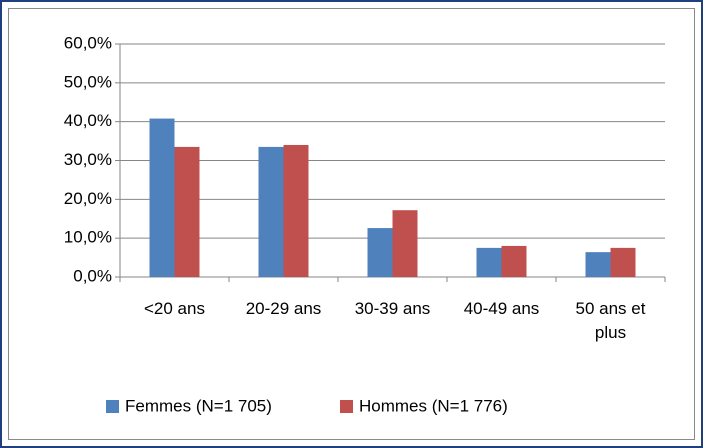  I want to click on y-tick-label: 30,0%, so click(88, 159).